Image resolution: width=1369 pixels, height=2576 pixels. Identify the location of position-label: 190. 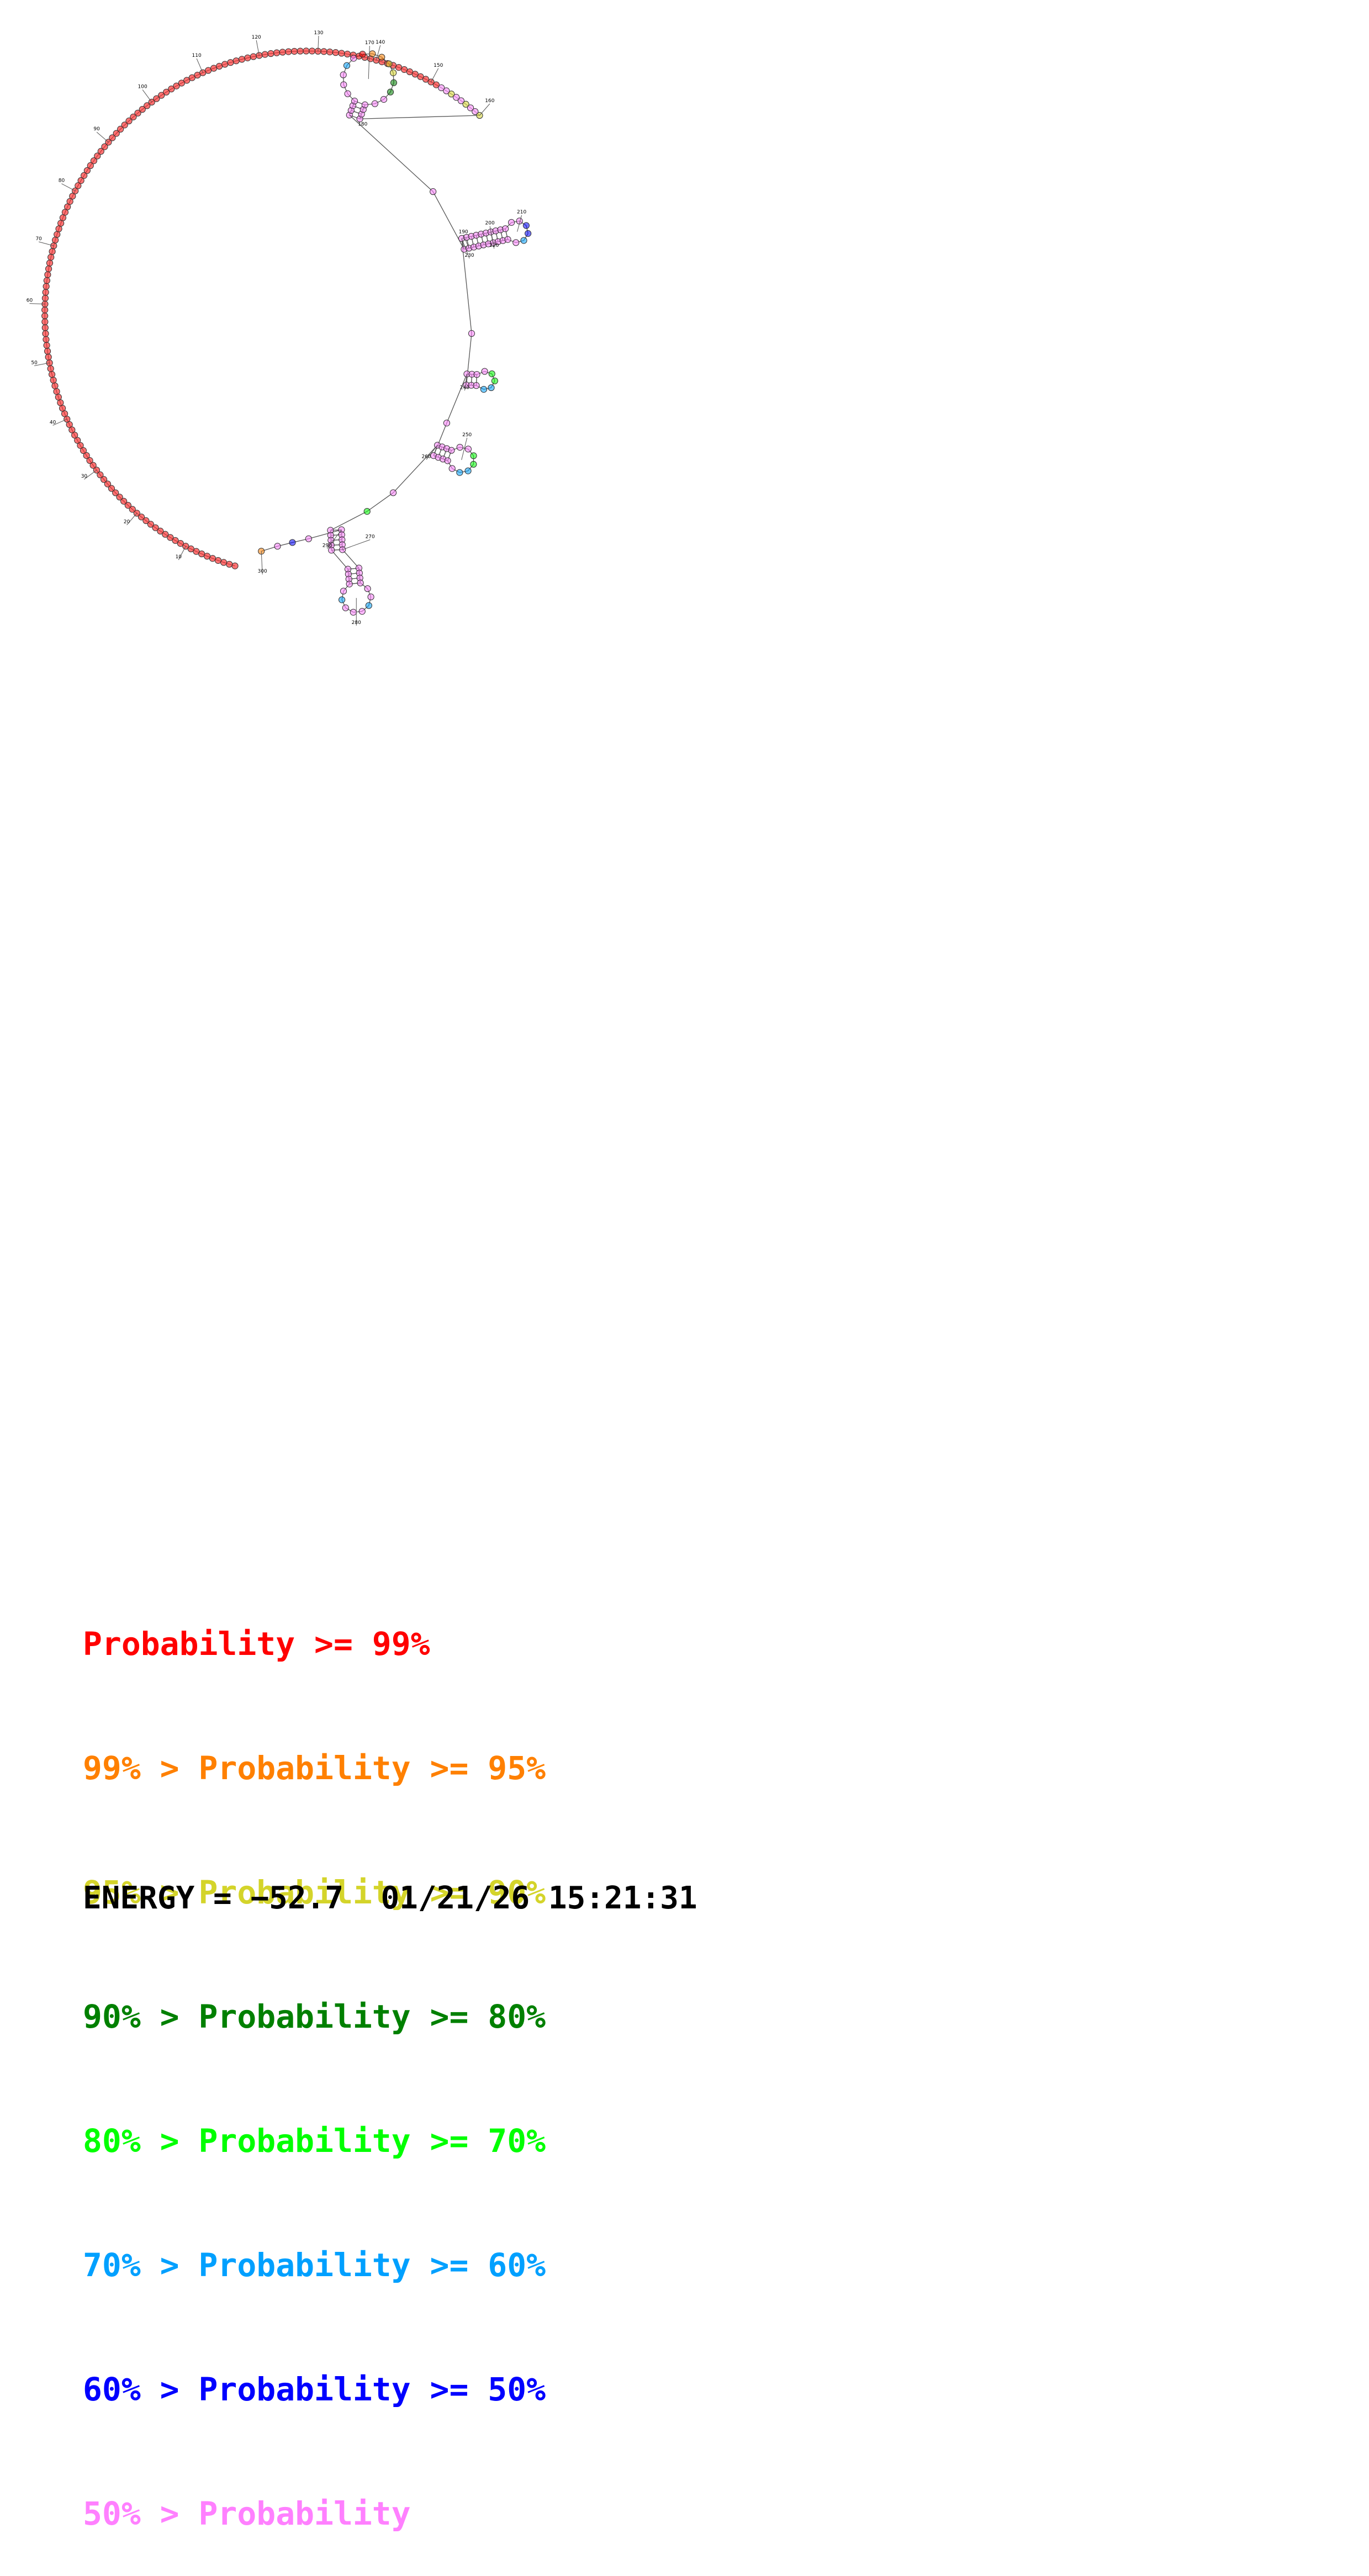
(464, 232).